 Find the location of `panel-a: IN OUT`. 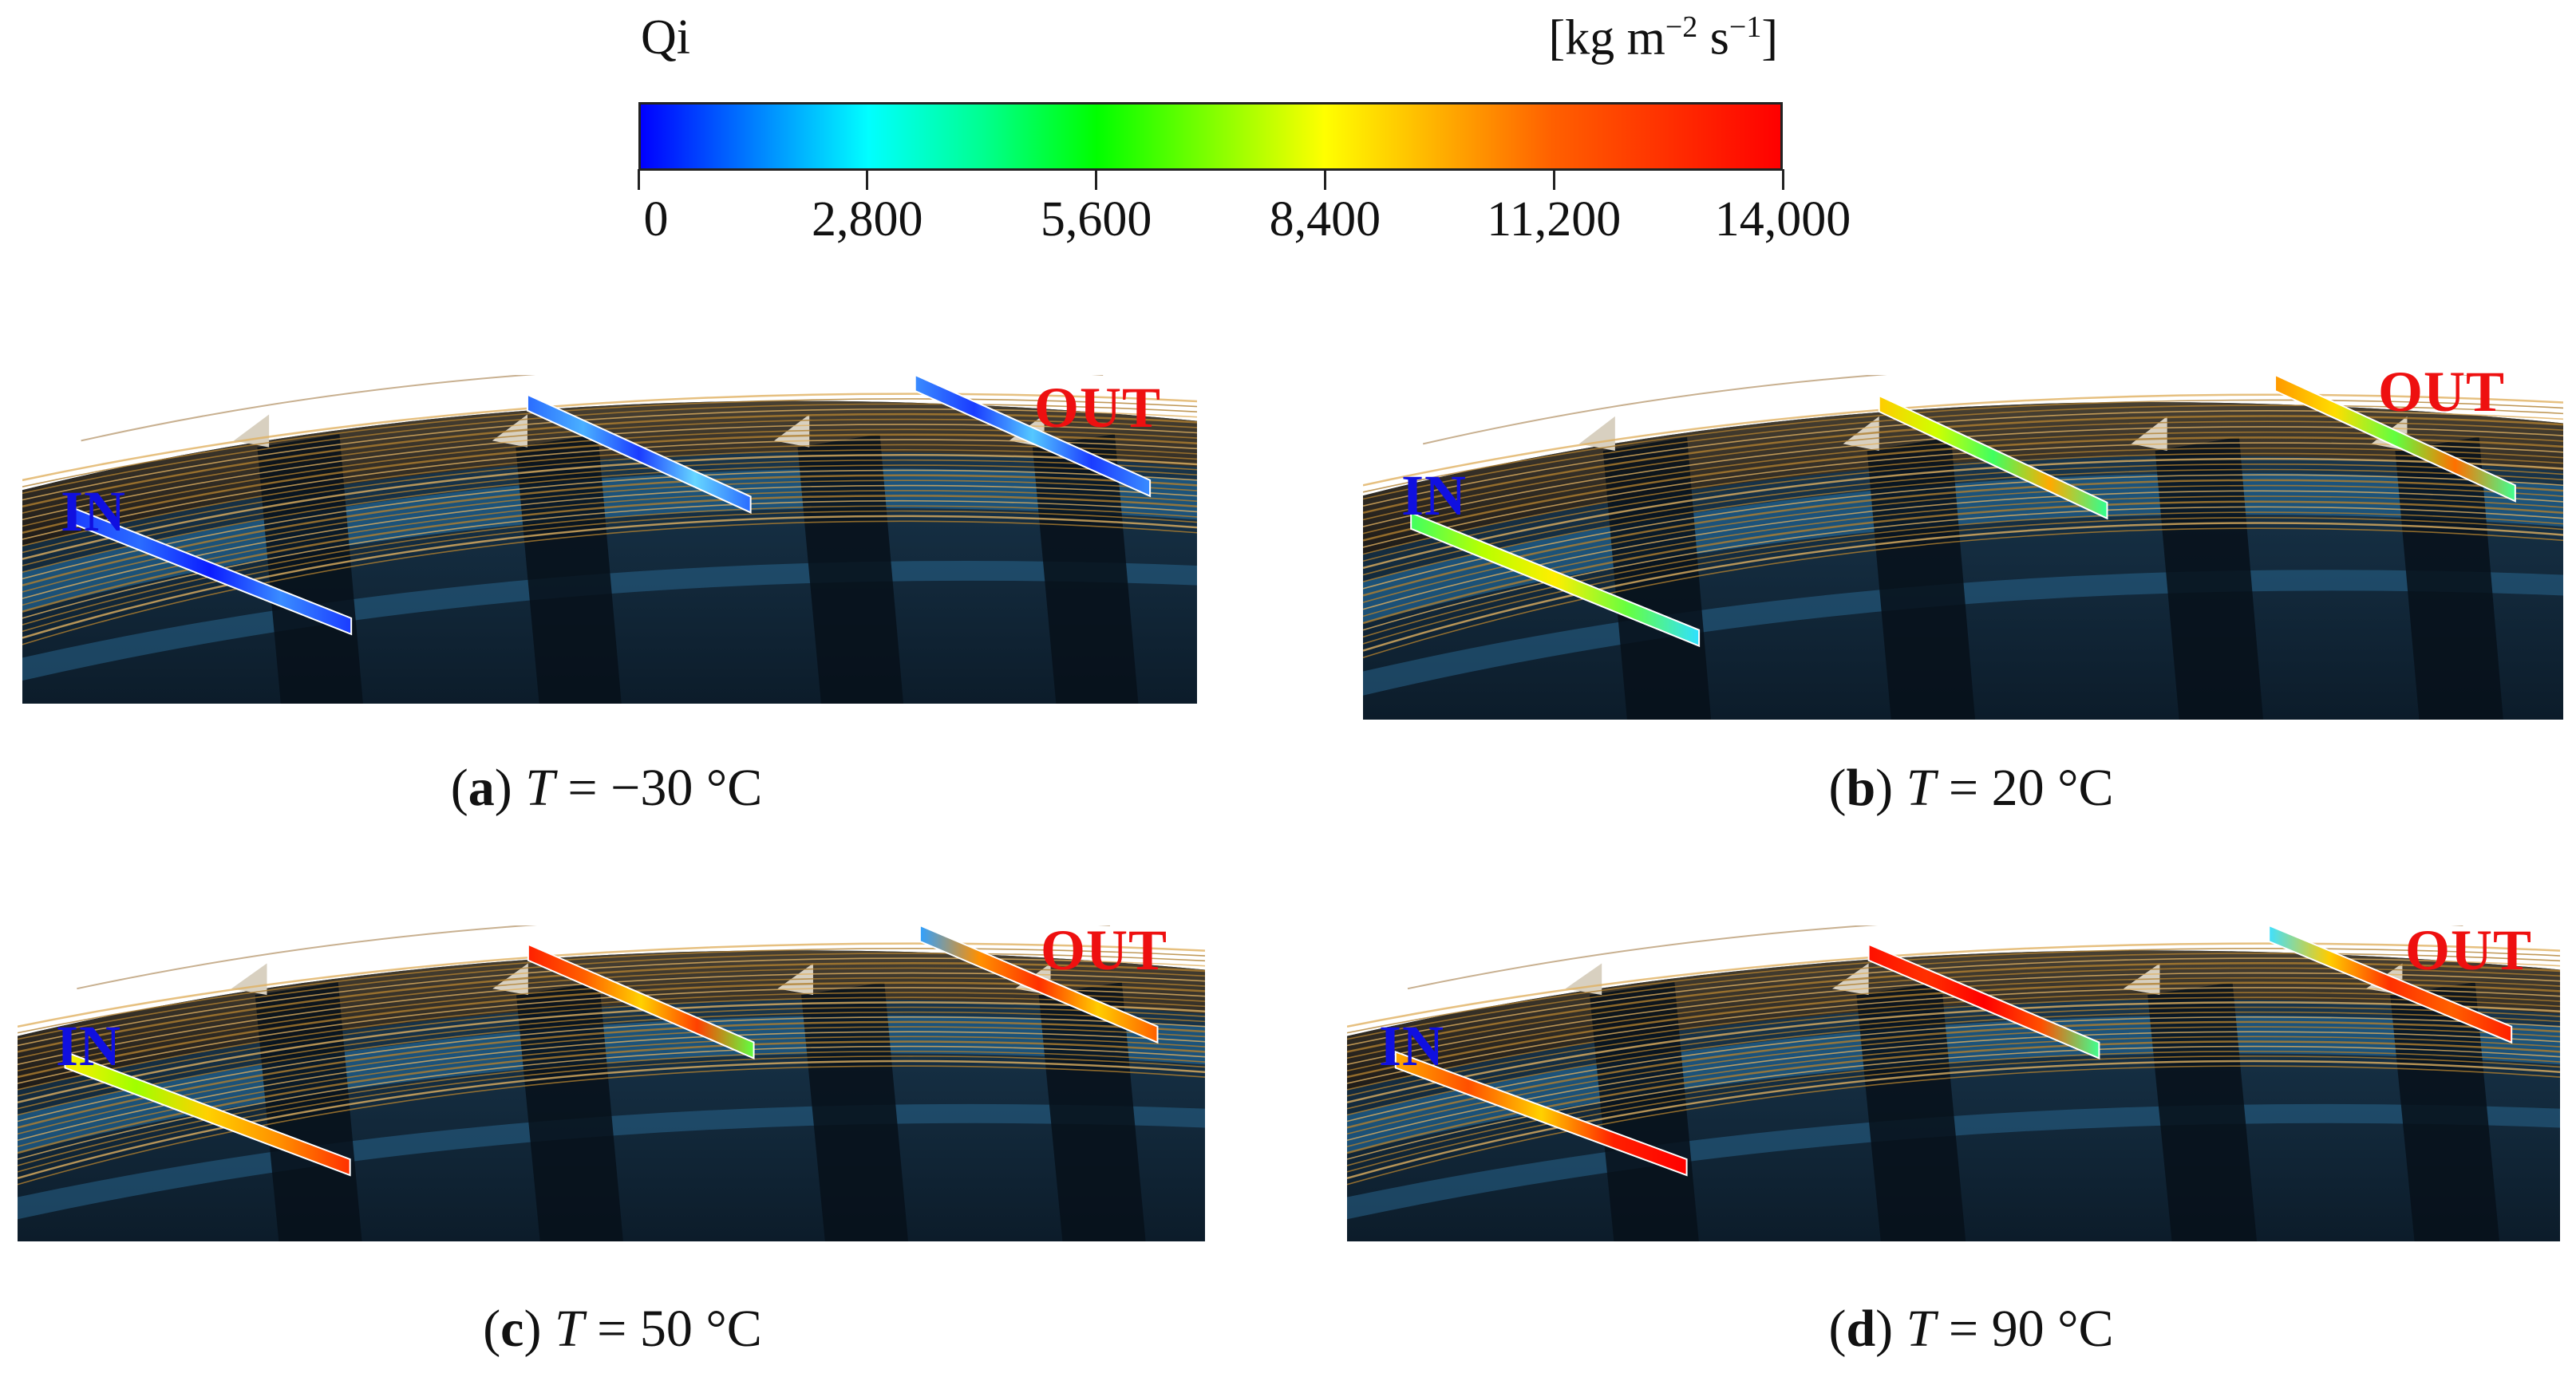

panel-a: IN OUT is located at coordinates (609, 539).